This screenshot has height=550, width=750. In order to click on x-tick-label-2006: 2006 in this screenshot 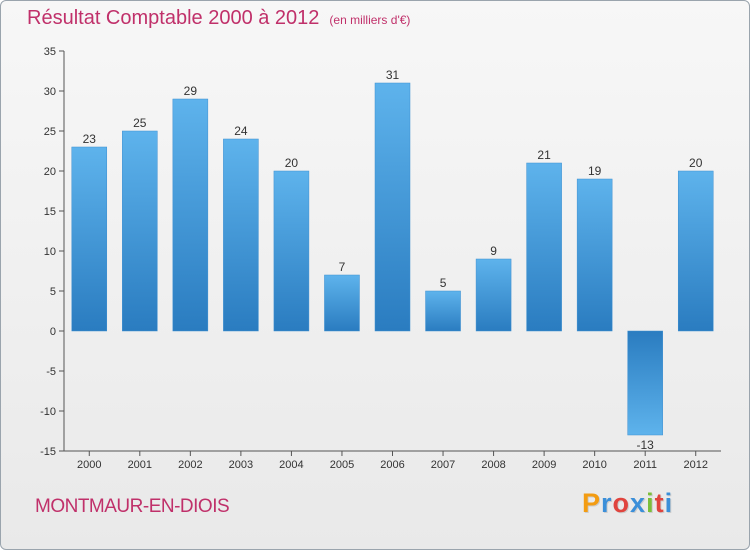, I will do `click(392, 465)`.